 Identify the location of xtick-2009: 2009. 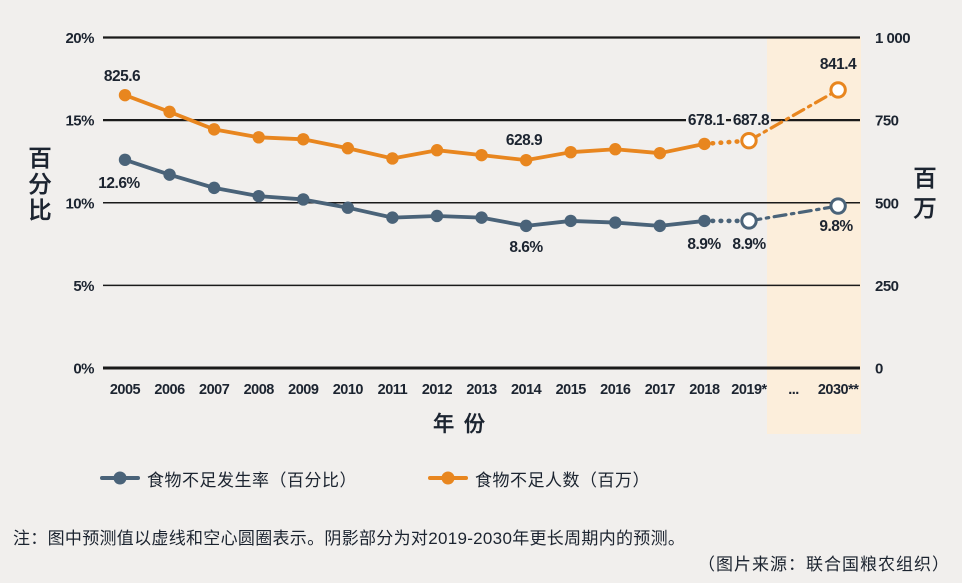
(303, 390).